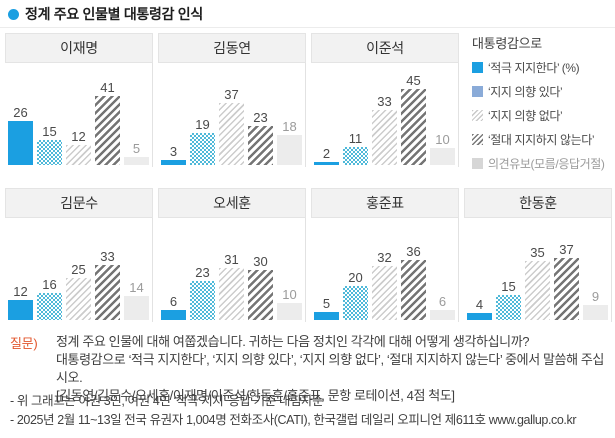 The height and width of the screenshot is (438, 615). Describe the element at coordinates (24, 343) in the screenshot. I see `question-label: 질문)` at that location.